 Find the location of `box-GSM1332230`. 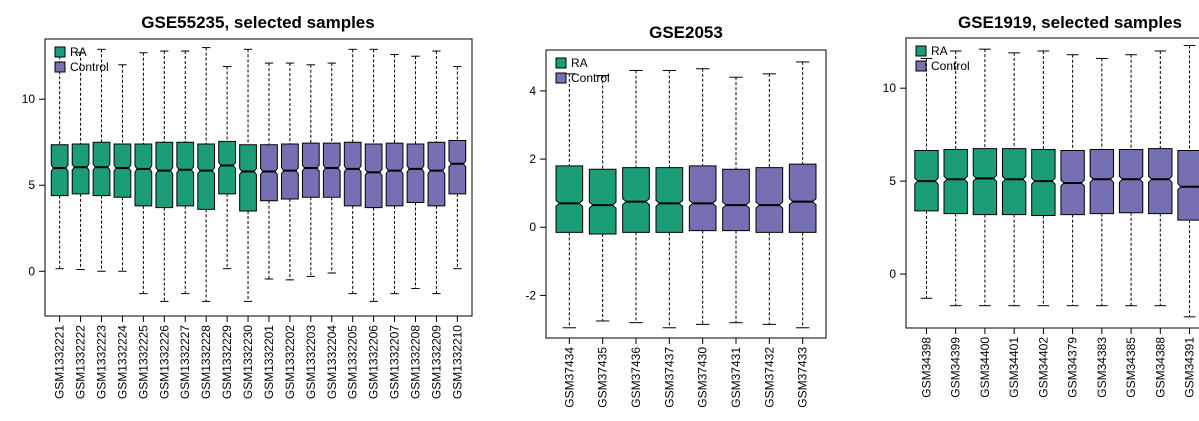

box-GSM1332230 is located at coordinates (248, 175).